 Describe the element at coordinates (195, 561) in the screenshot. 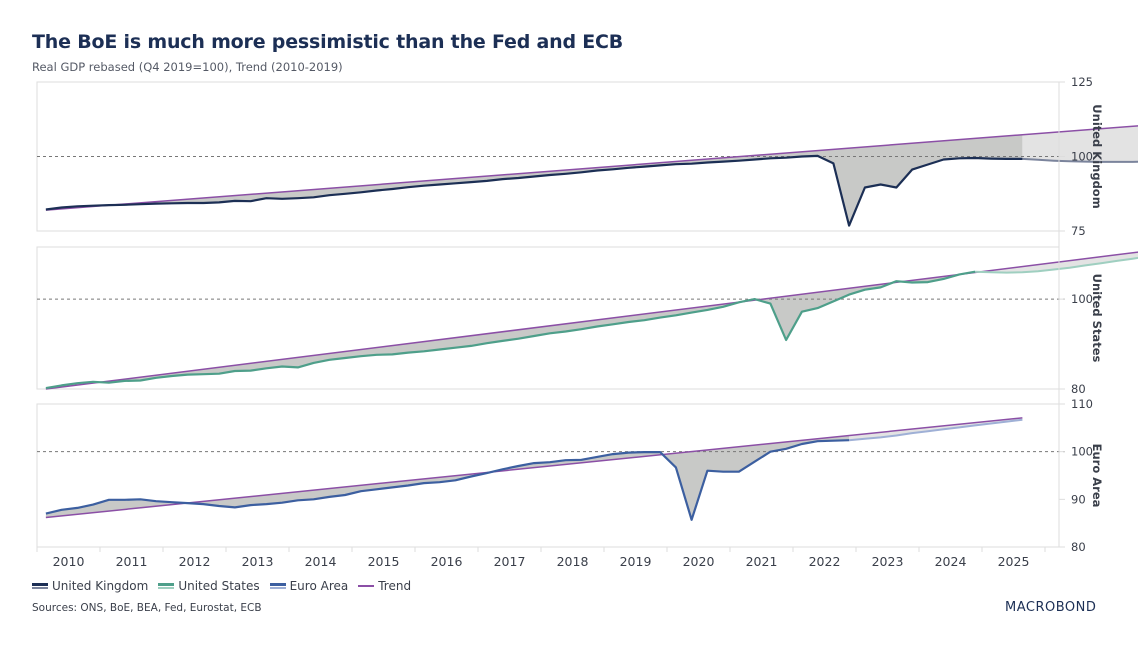

I see `x-tick-label: 2012` at that location.